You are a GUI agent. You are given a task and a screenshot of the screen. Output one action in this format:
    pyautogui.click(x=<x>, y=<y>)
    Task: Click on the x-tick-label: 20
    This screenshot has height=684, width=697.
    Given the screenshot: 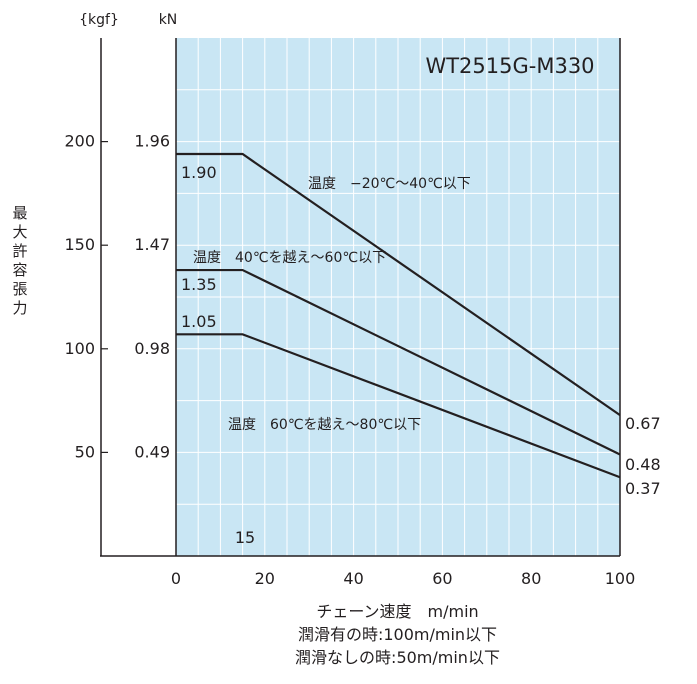 What is the action you would take?
    pyautogui.click(x=265, y=578)
    